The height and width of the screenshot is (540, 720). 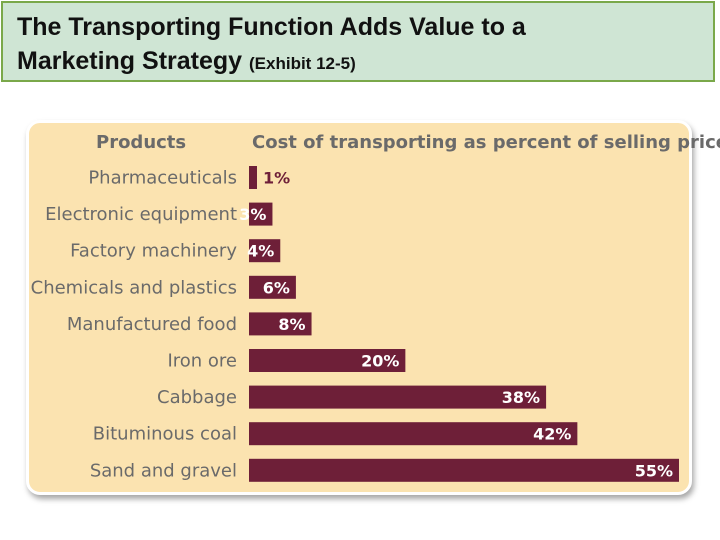 I want to click on category-label: Iron ore, so click(x=202, y=361).